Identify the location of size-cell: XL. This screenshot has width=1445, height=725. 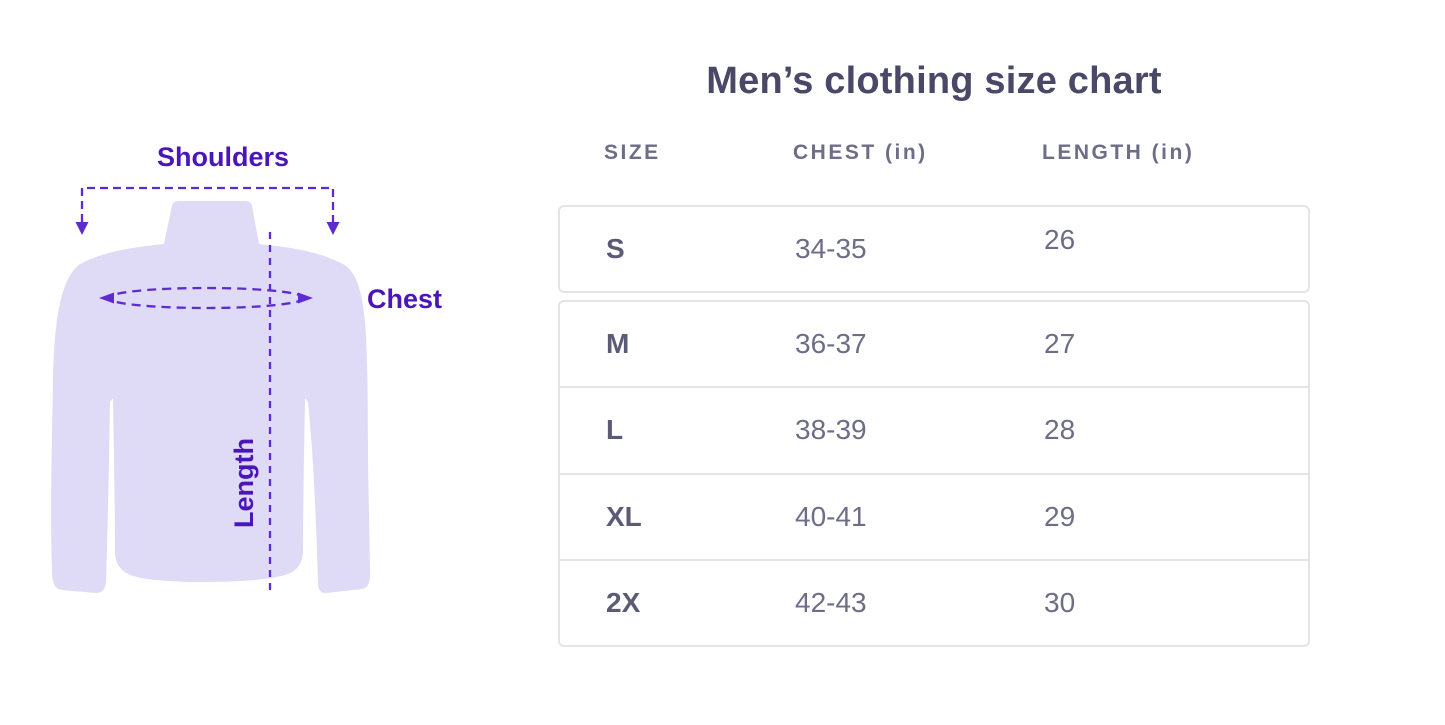
(624, 516).